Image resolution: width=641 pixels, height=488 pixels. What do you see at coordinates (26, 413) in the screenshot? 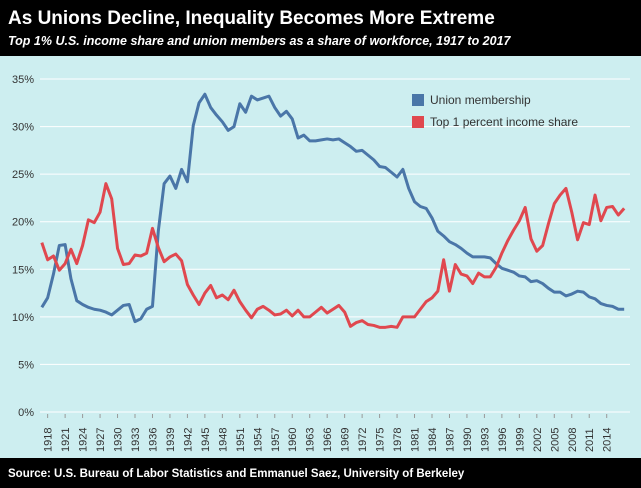
I see `y-tick-label: 0%` at bounding box center [26, 413].